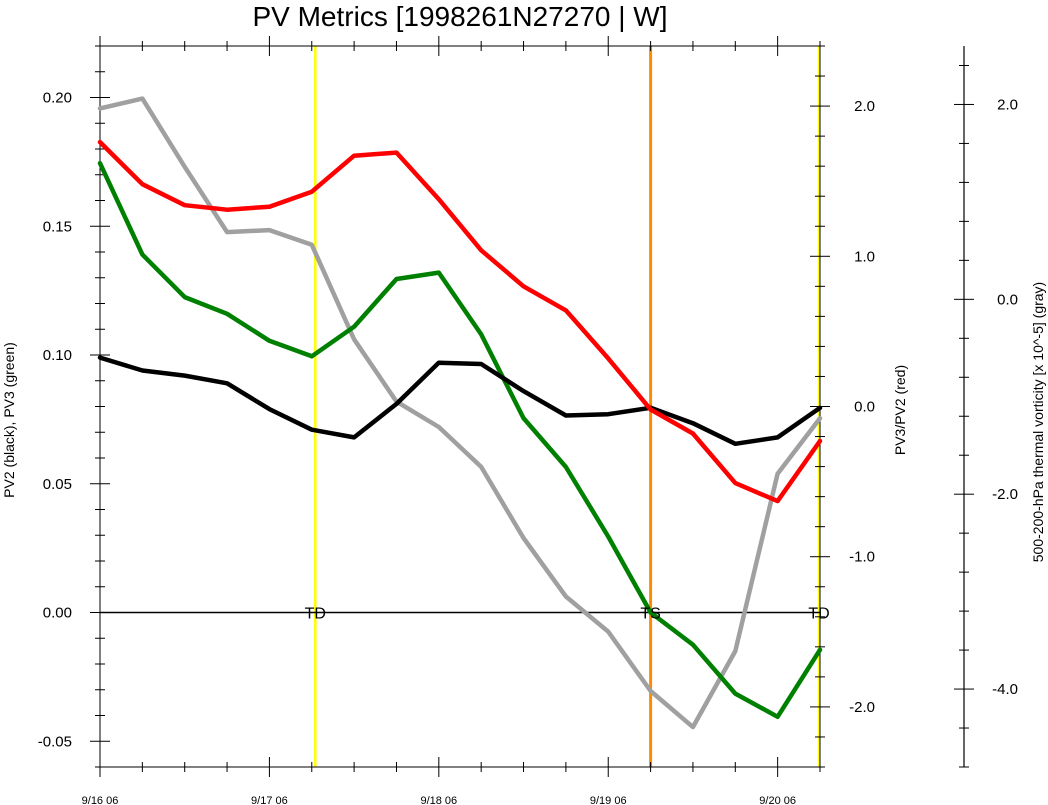 This screenshot has width=1048, height=805. Describe the element at coordinates (100, 800) in the screenshot. I see `x-tick-label: 9/16 06` at that location.